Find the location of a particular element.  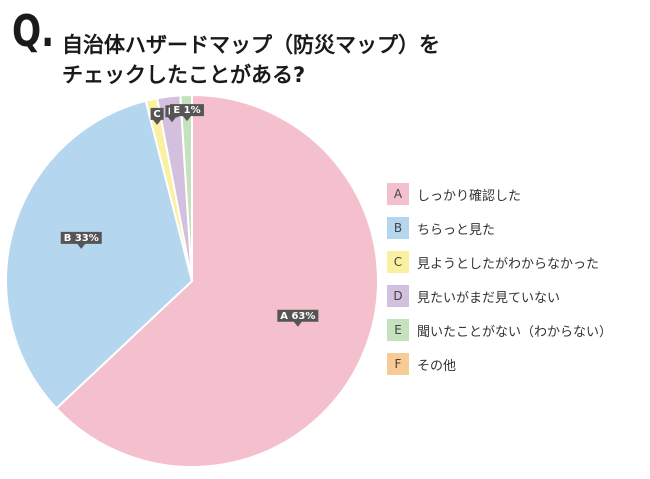

data-label-b: B 33% is located at coordinates (81, 240).